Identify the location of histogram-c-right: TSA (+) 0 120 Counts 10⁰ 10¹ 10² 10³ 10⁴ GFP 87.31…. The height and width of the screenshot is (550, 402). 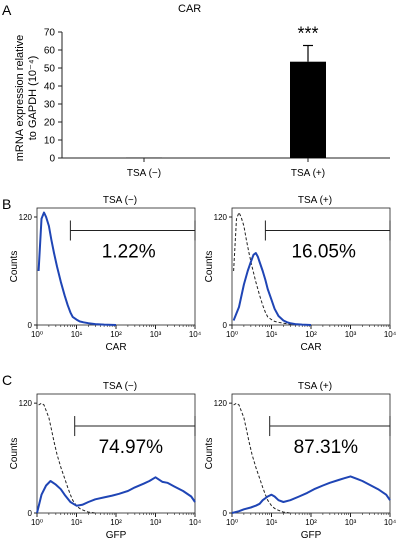
(300, 461).